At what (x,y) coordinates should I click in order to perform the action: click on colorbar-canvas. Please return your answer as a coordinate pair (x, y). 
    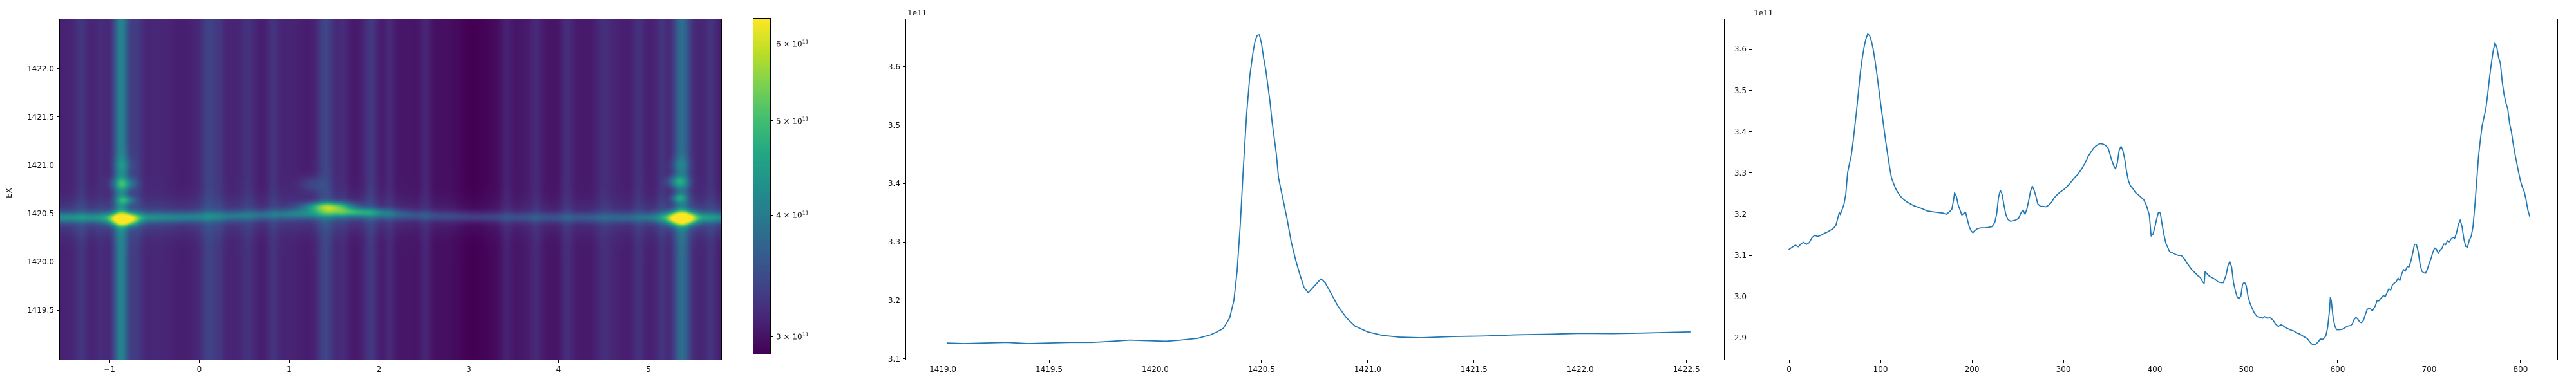
    Looking at the image, I should click on (761, 186).